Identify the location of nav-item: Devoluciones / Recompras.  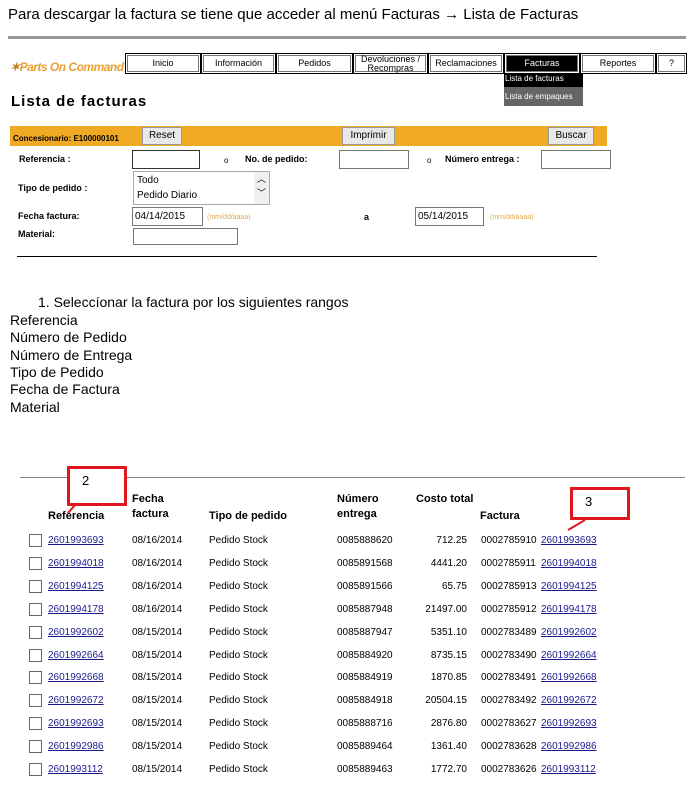
(390, 63).